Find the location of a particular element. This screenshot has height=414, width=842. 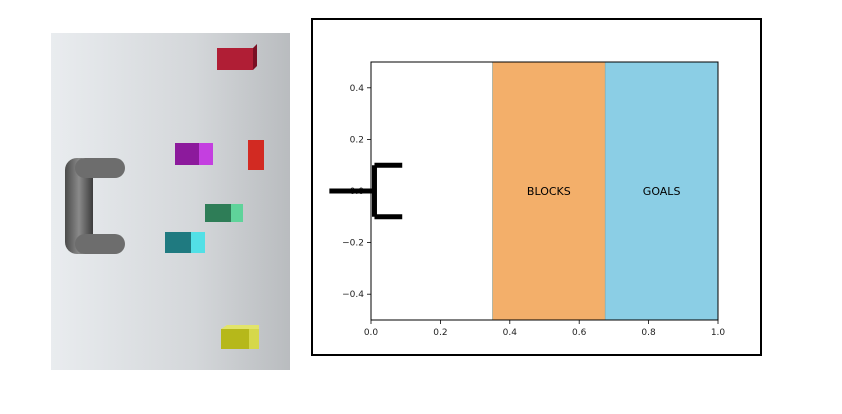

x-tick: 0.4 is located at coordinates (510, 329).